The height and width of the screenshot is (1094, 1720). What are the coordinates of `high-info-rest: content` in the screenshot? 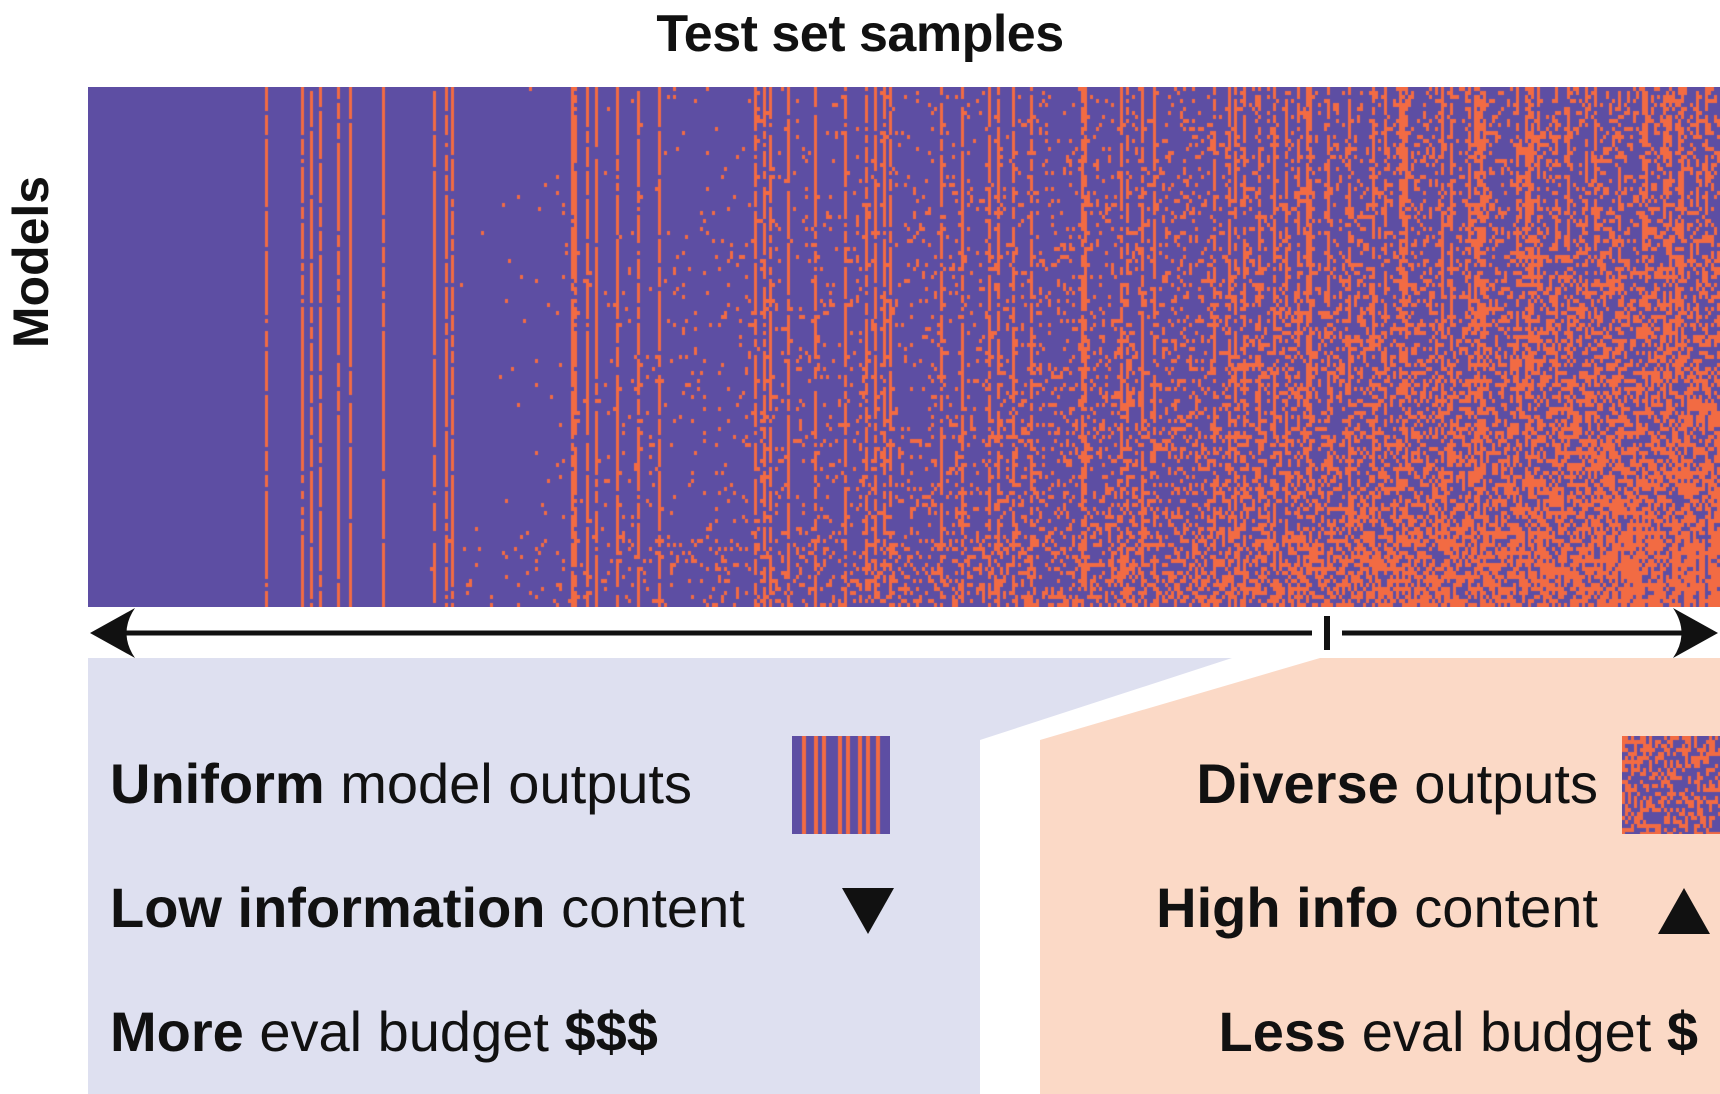 It's located at (1498, 907).